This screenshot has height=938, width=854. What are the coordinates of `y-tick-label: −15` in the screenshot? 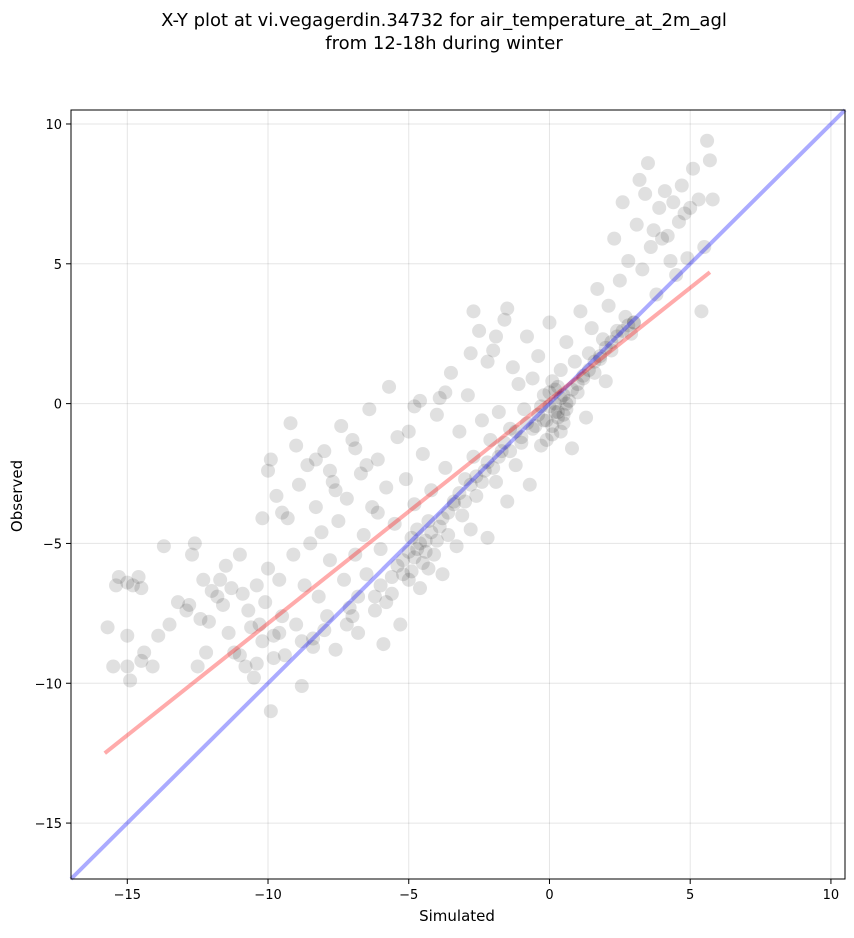 It's located at (48, 824).